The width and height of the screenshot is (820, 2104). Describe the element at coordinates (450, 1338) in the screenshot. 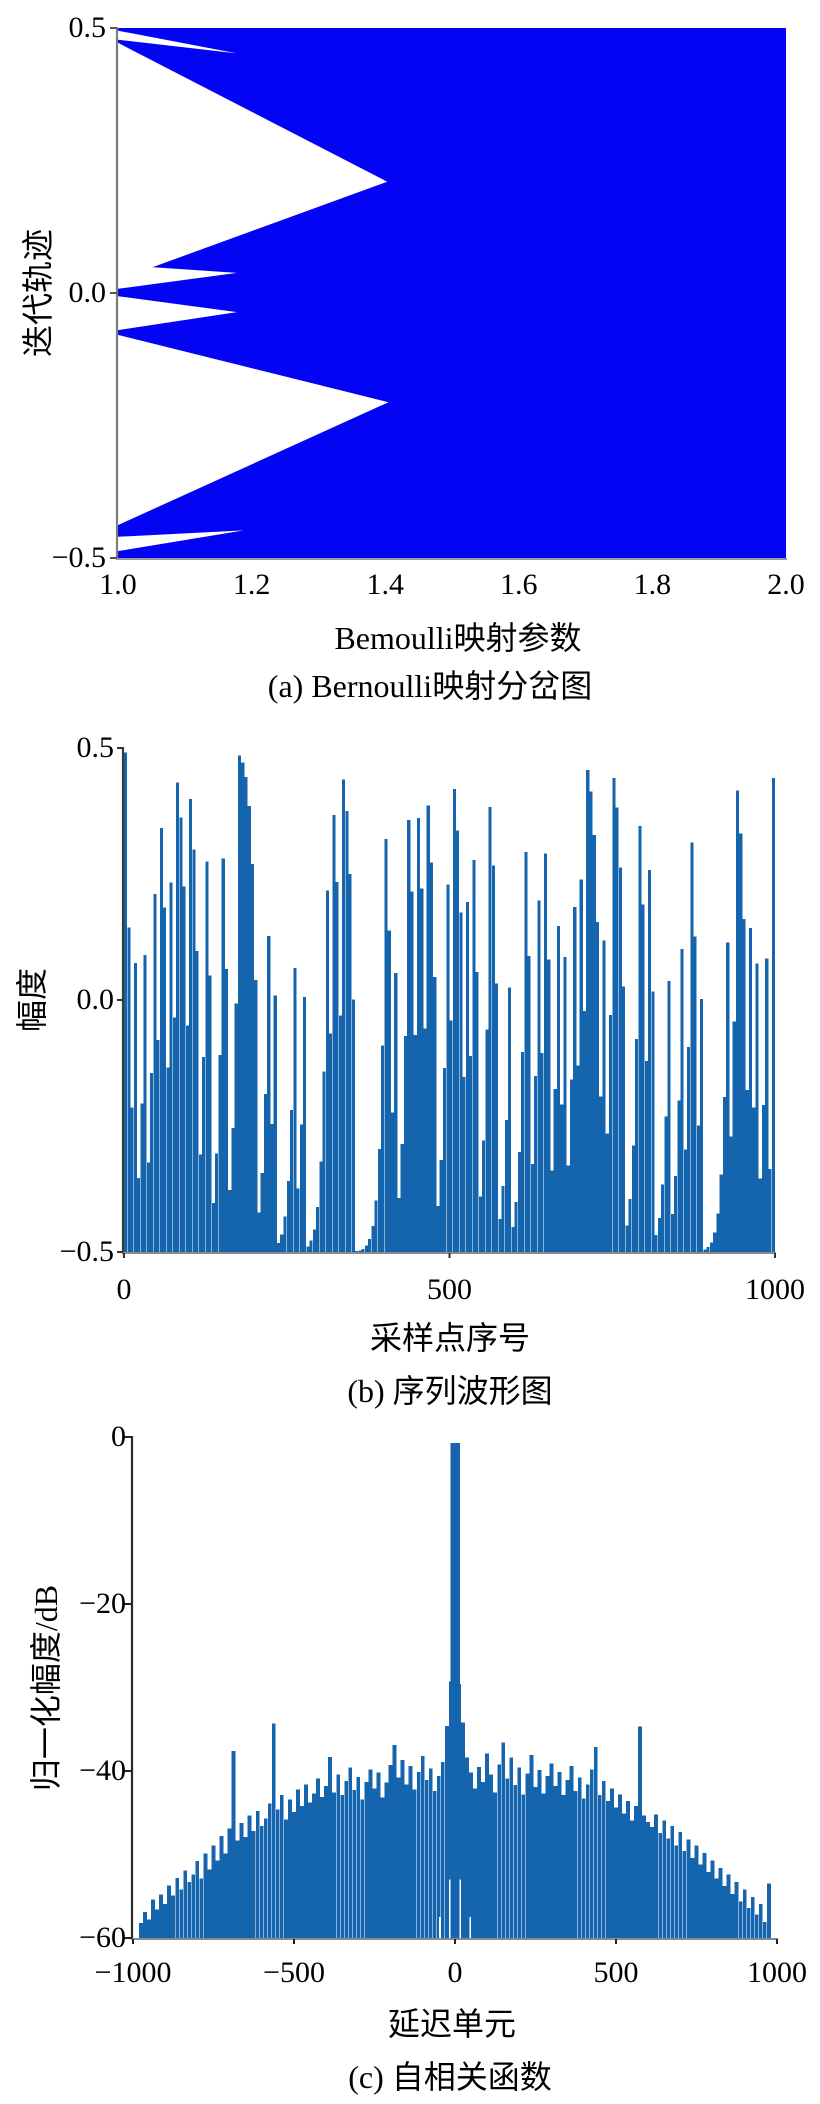

I see `waveform-xlabel: 采样点序号` at that location.